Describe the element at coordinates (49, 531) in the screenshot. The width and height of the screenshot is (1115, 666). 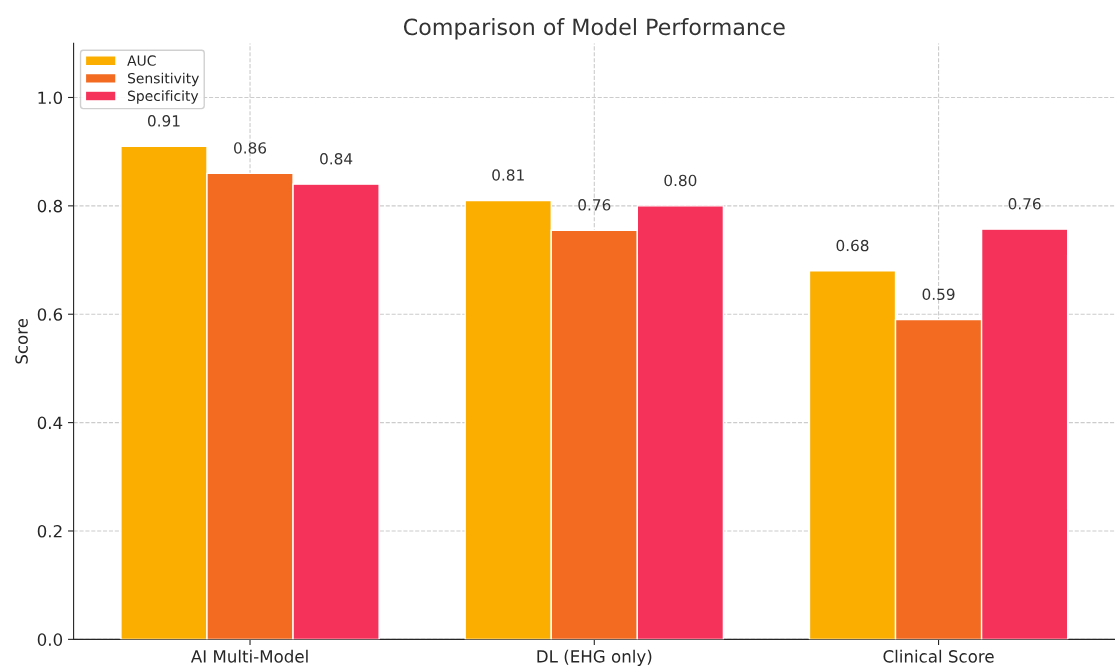
I see `y-tick-label: 0.2` at that location.